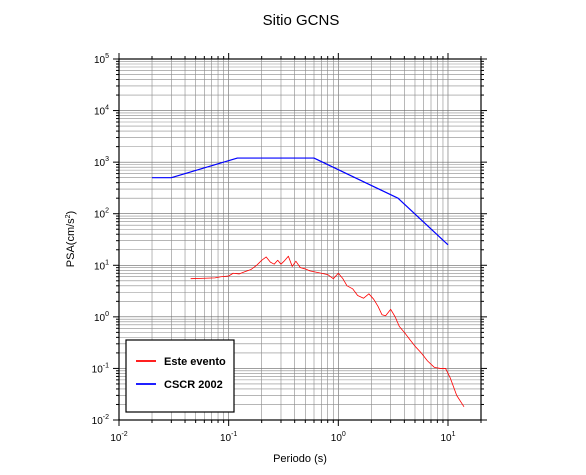  What do you see at coordinates (101, 317) in the screenshot?
I see `y-tick-label: 10⁰` at bounding box center [101, 317].